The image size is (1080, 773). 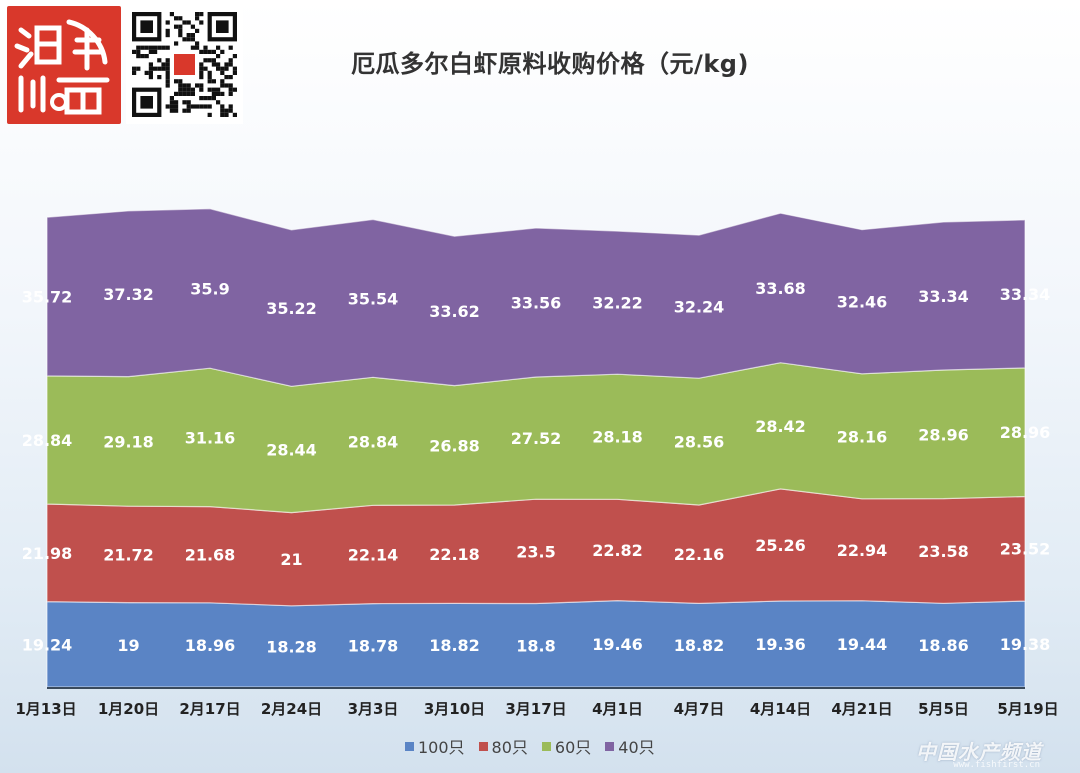 What do you see at coordinates (509, 747) in the screenshot?
I see `legend-label: 80只` at bounding box center [509, 747].